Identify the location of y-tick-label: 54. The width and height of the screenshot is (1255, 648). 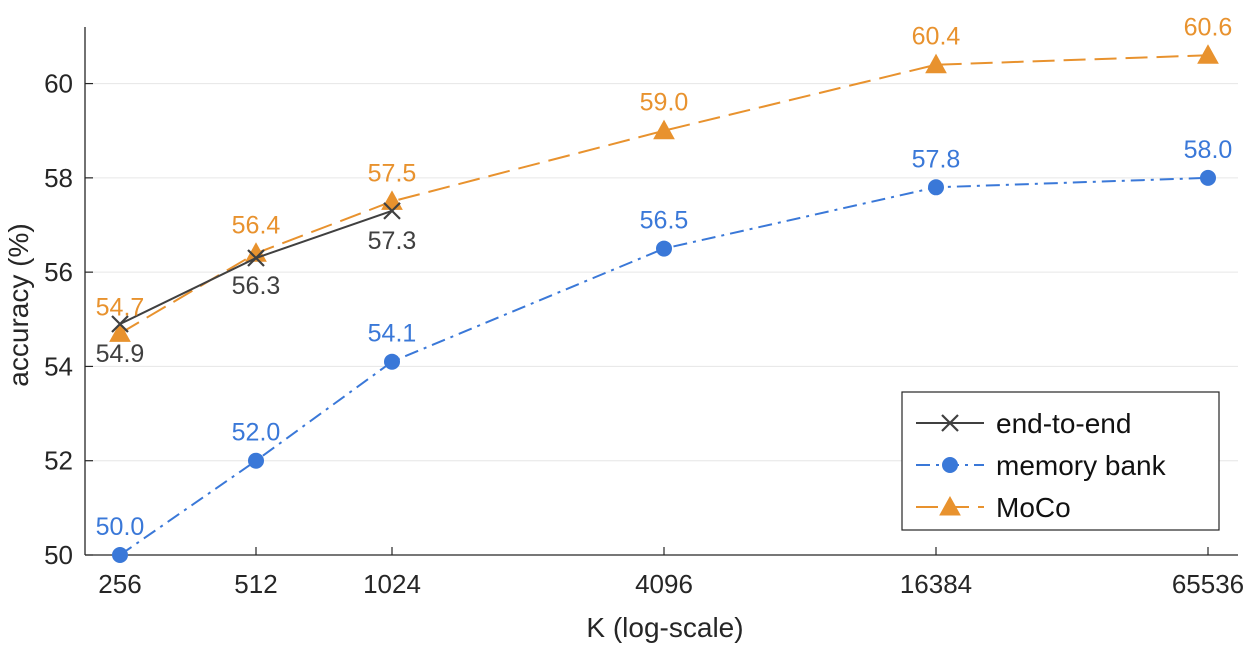
(58, 366).